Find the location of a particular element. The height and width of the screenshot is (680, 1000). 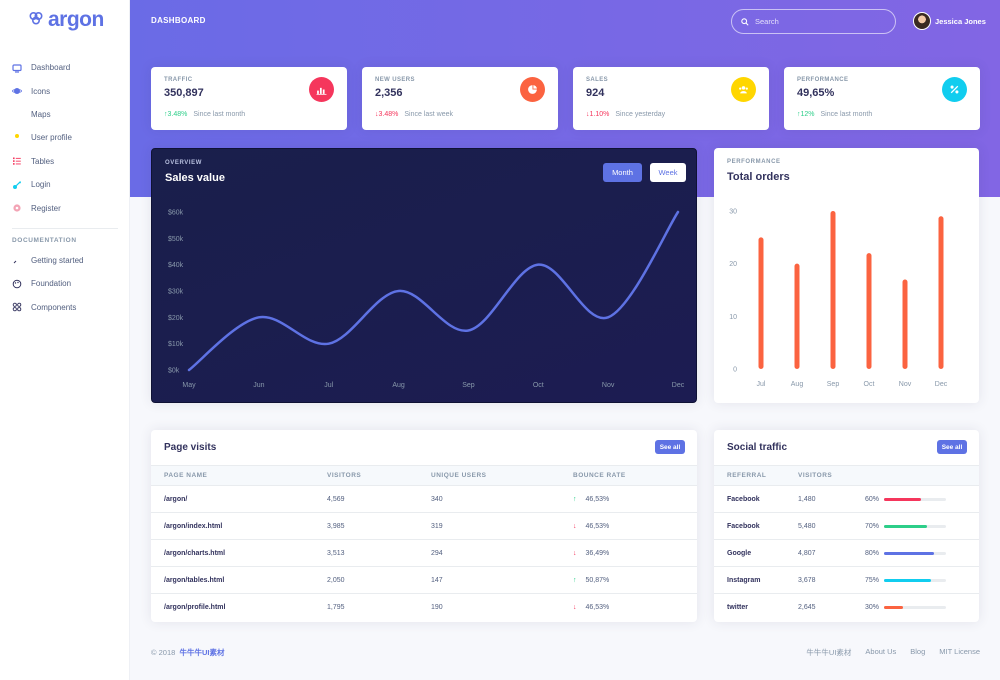

sidebar-item-tables: Tables is located at coordinates (65, 161).